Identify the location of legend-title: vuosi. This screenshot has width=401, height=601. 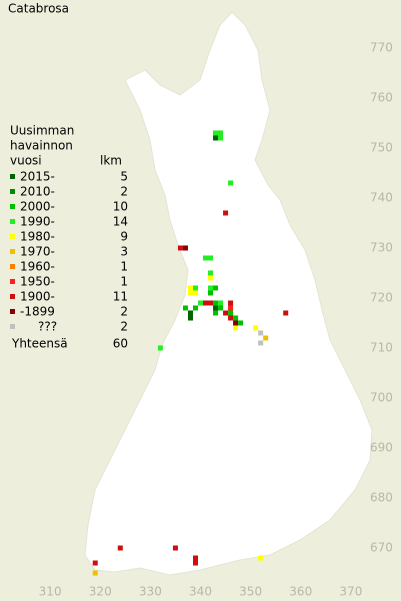
(26, 161).